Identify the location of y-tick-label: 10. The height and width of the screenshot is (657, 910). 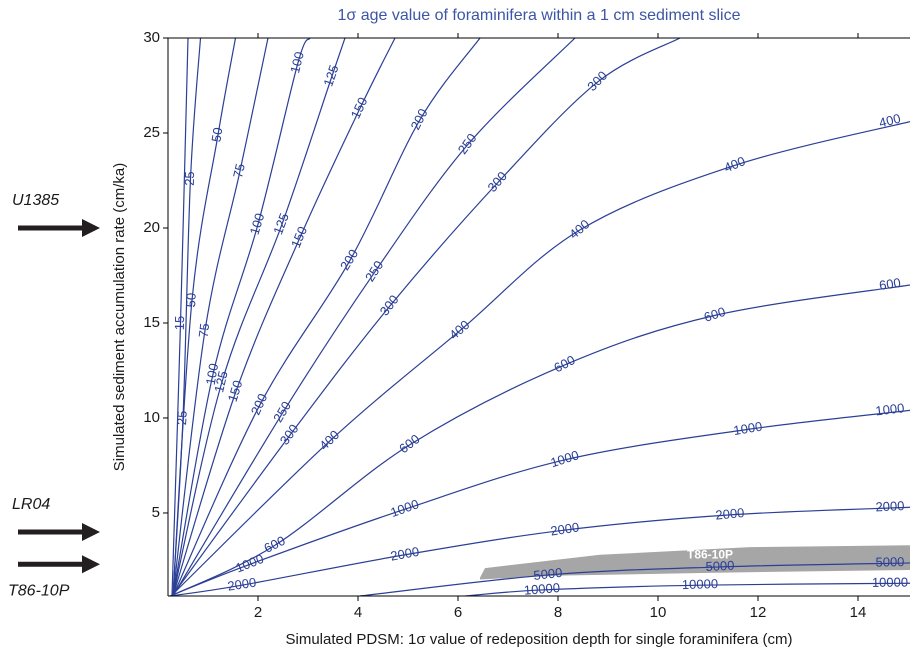
(151, 417).